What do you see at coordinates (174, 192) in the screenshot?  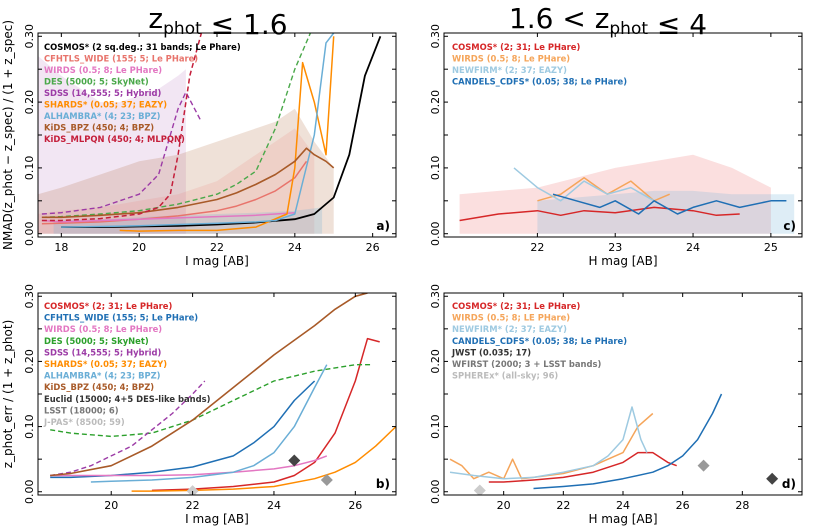 I see `series-cfhtls-wide` at bounding box center [174, 192].